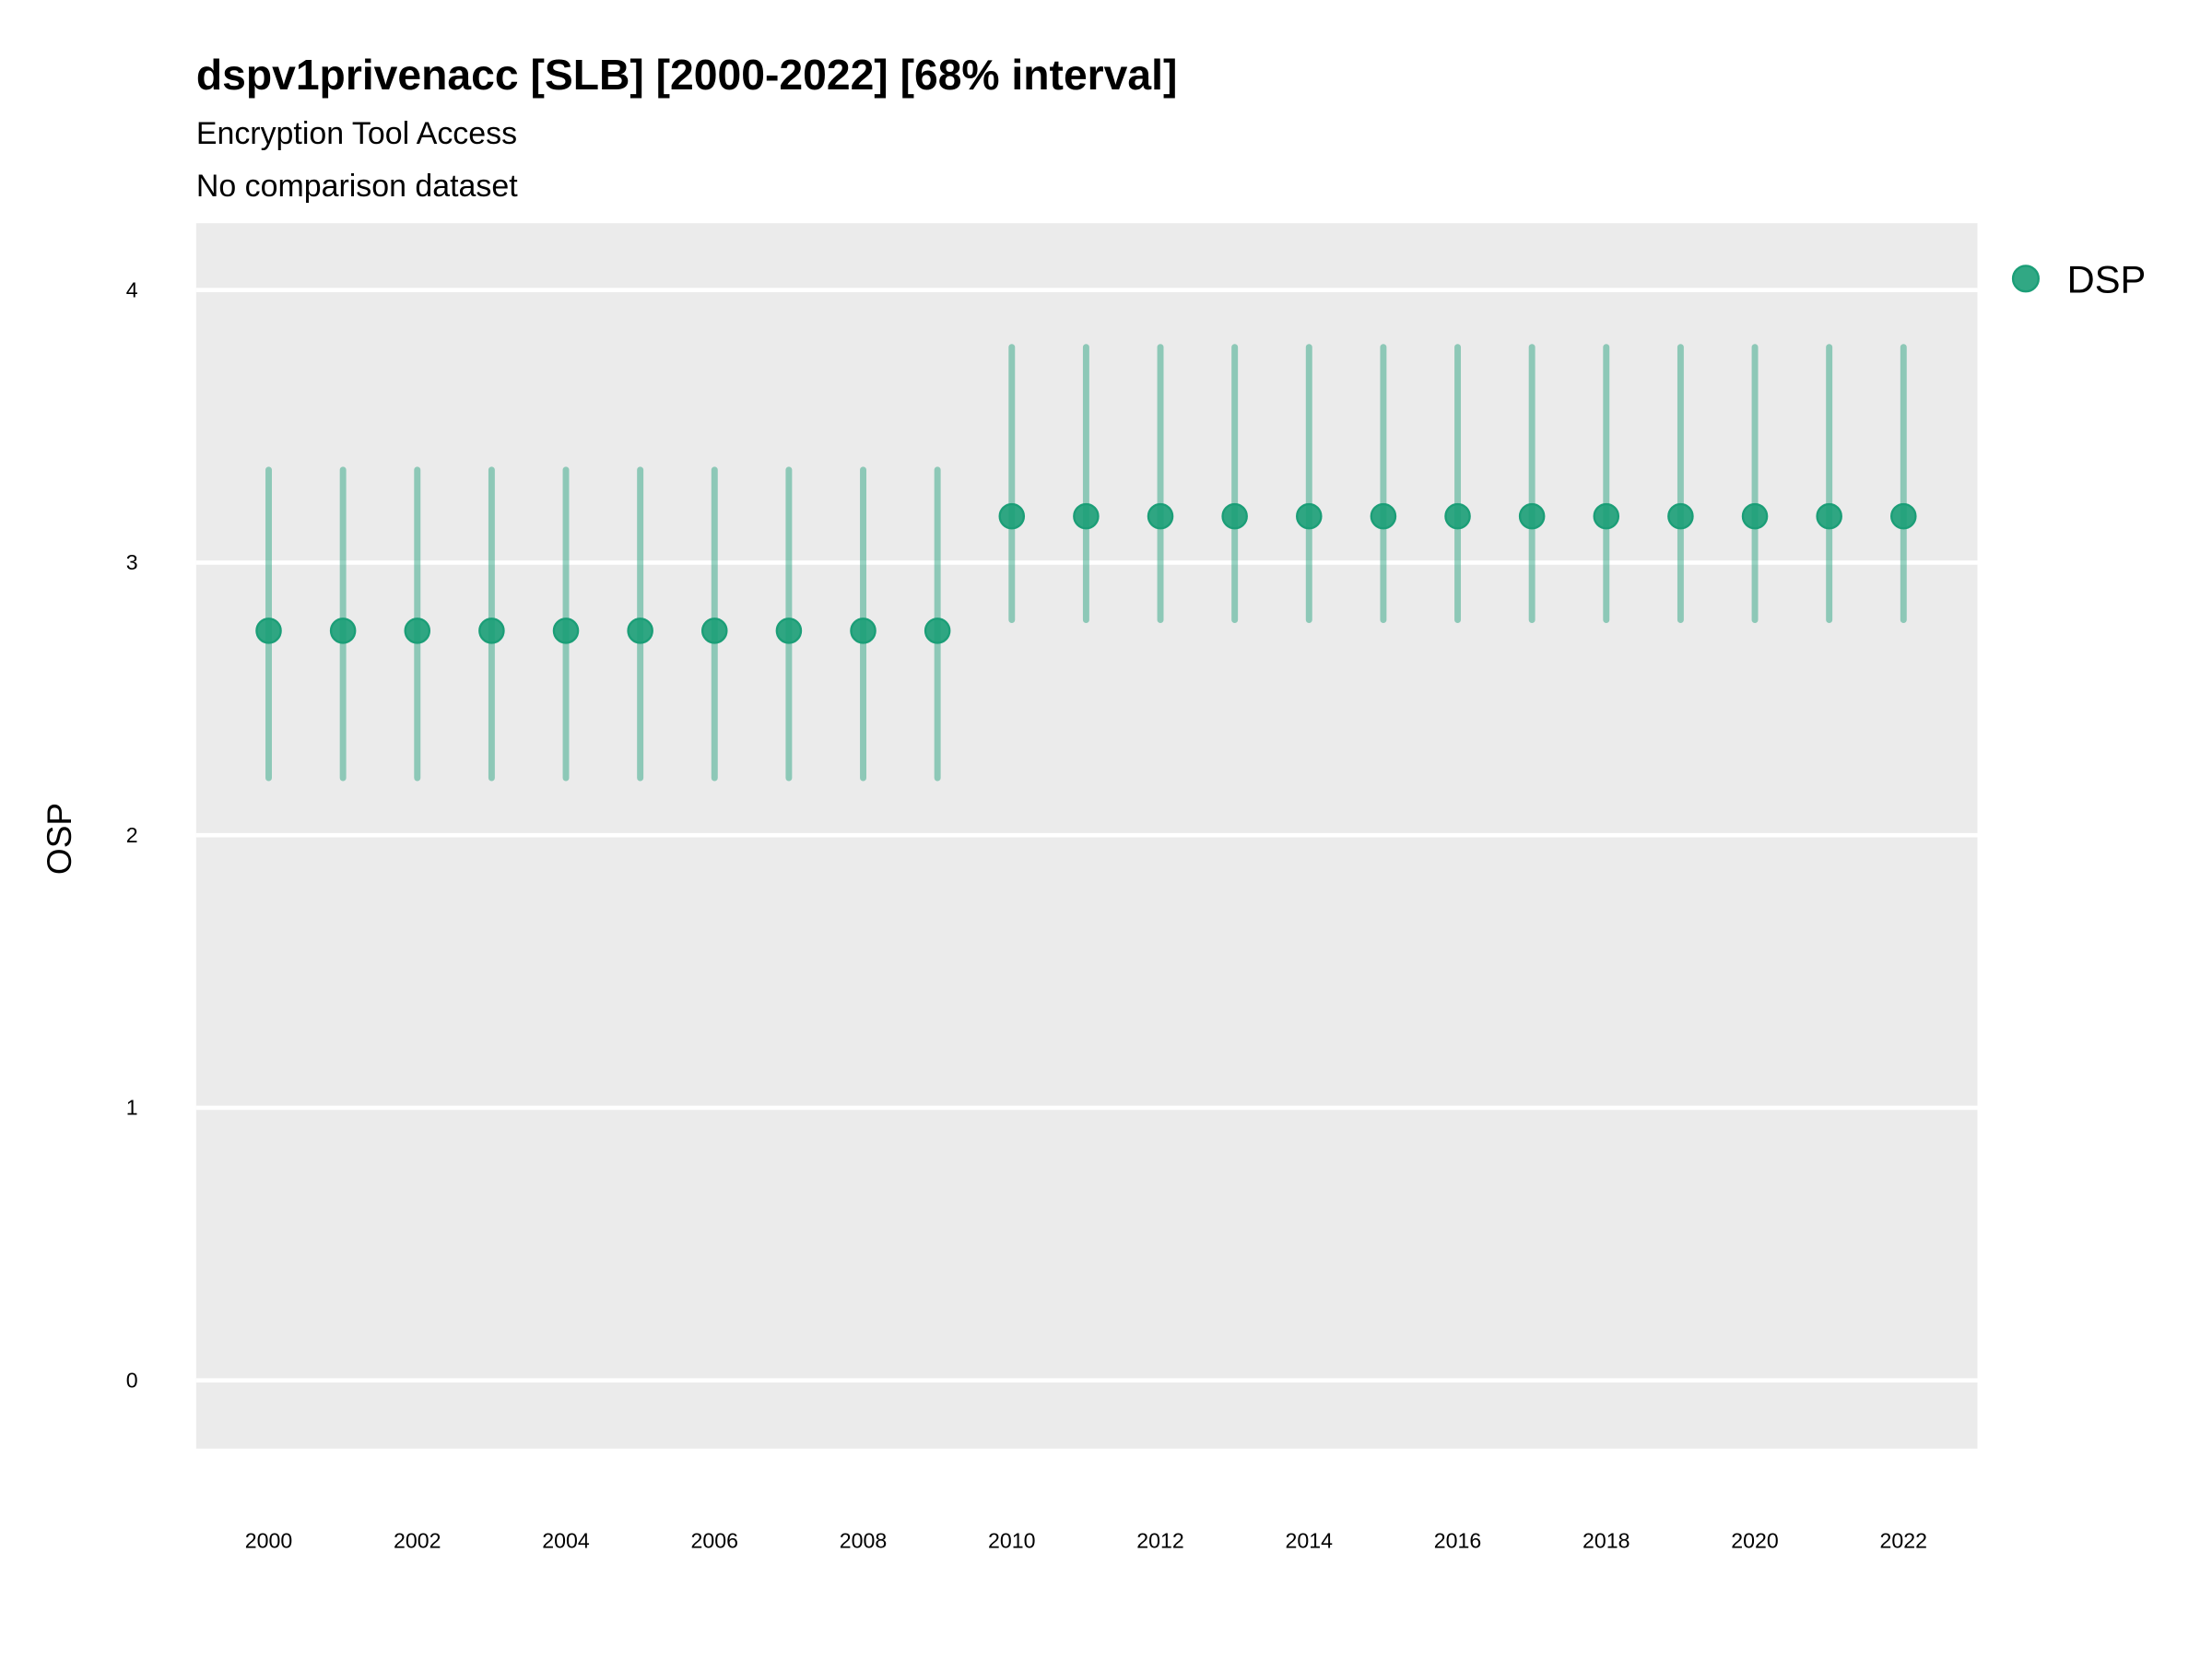 The width and height of the screenshot is (2212, 1659). I want to click on point-2017, so click(1532, 516).